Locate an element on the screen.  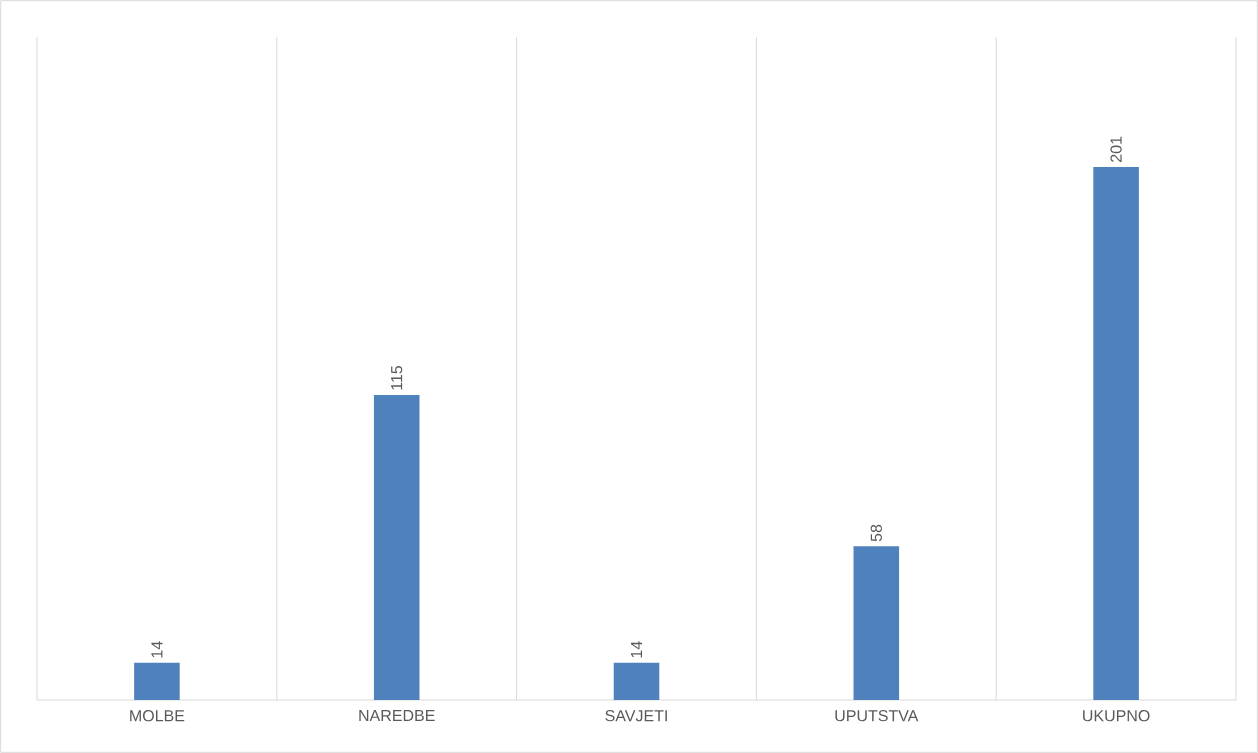
x-tick-label: NAREDBE is located at coordinates (397, 716).